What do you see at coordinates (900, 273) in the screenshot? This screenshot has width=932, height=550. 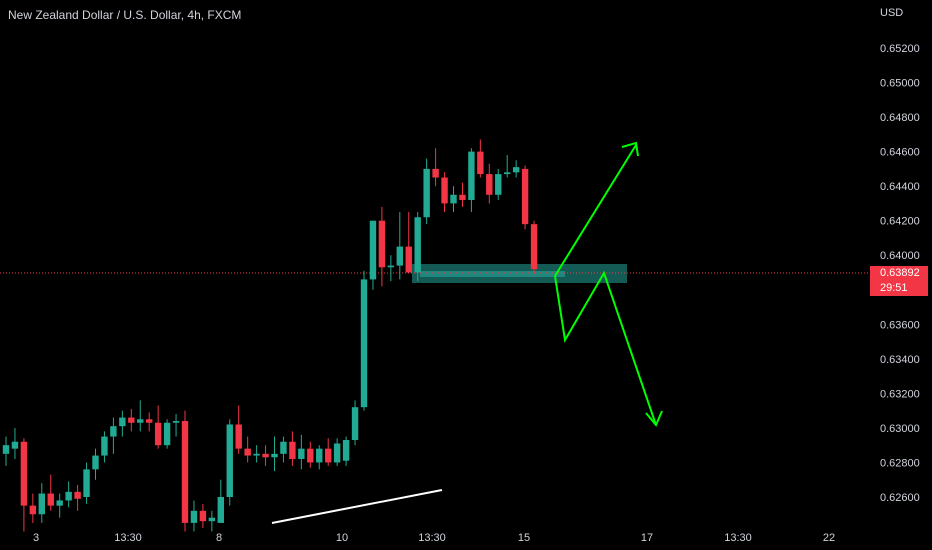 I see `current-price-value: 0.63892` at bounding box center [900, 273].